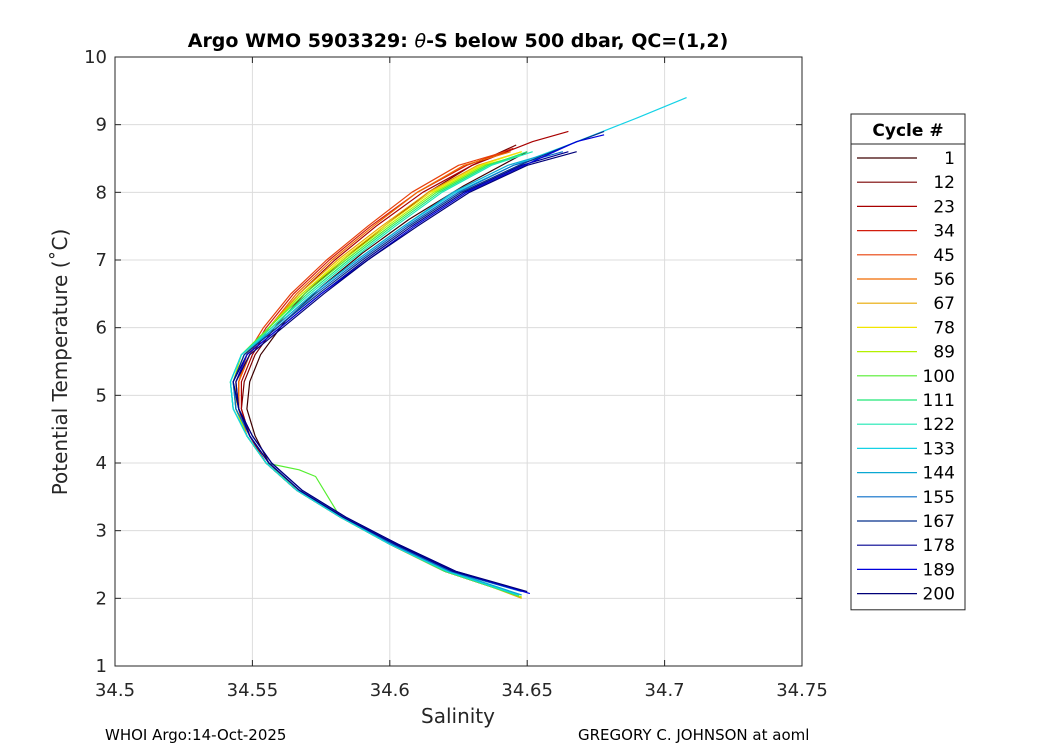  I want to click on y-tick-label: 8, so click(101, 192).